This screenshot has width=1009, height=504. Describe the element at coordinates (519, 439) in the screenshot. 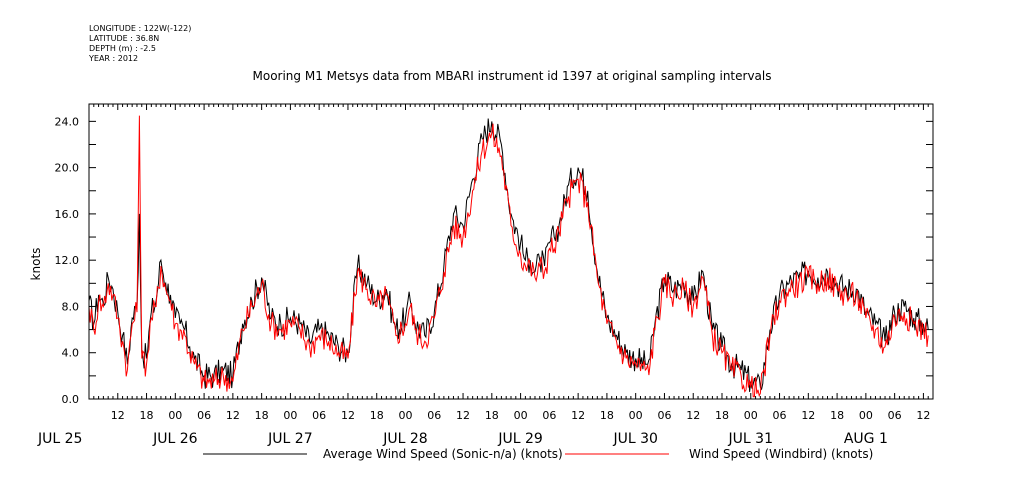

I see `x-day-label: JUL 29` at that location.